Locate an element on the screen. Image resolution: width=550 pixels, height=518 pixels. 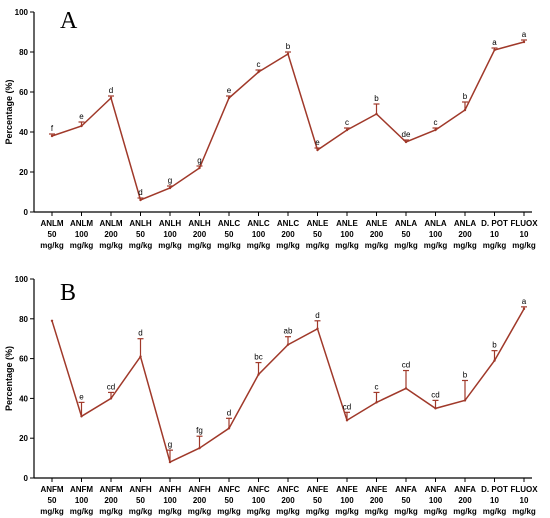
y-tick-label: 100 is located at coordinates (22, 279).